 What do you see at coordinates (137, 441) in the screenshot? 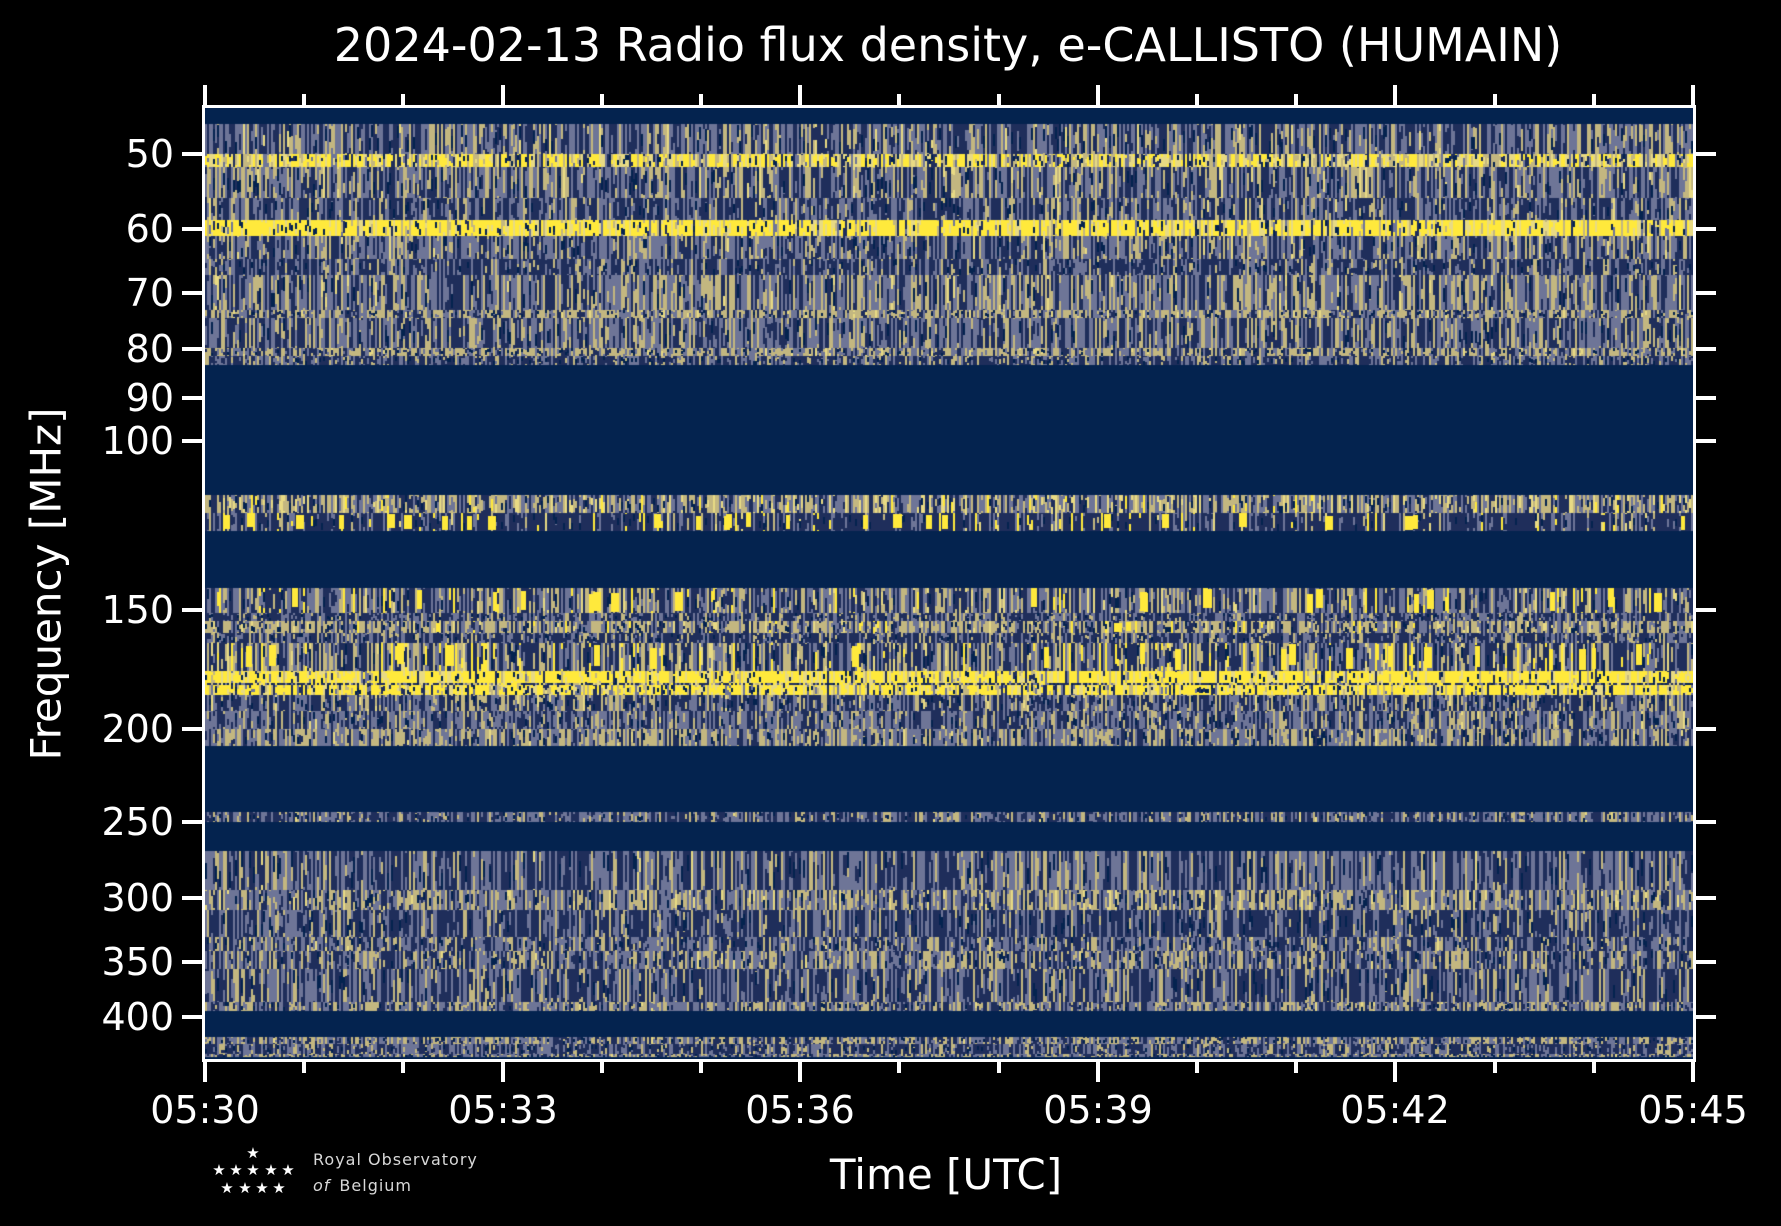
I see `y-tick-label: 100` at bounding box center [137, 441].